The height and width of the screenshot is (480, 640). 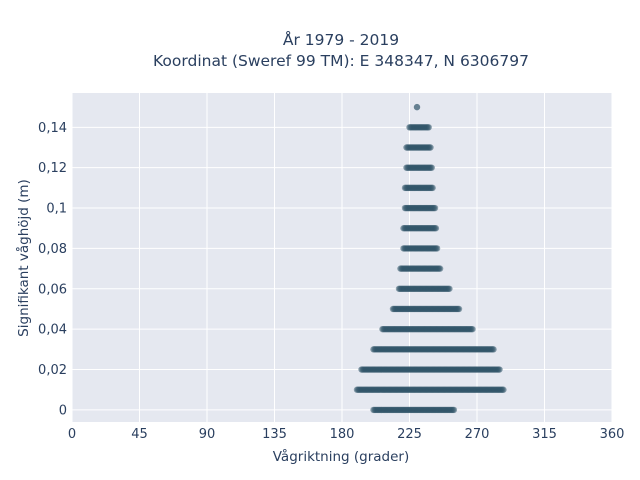 I want to click on x-tick-label: 0, so click(x=72, y=434).